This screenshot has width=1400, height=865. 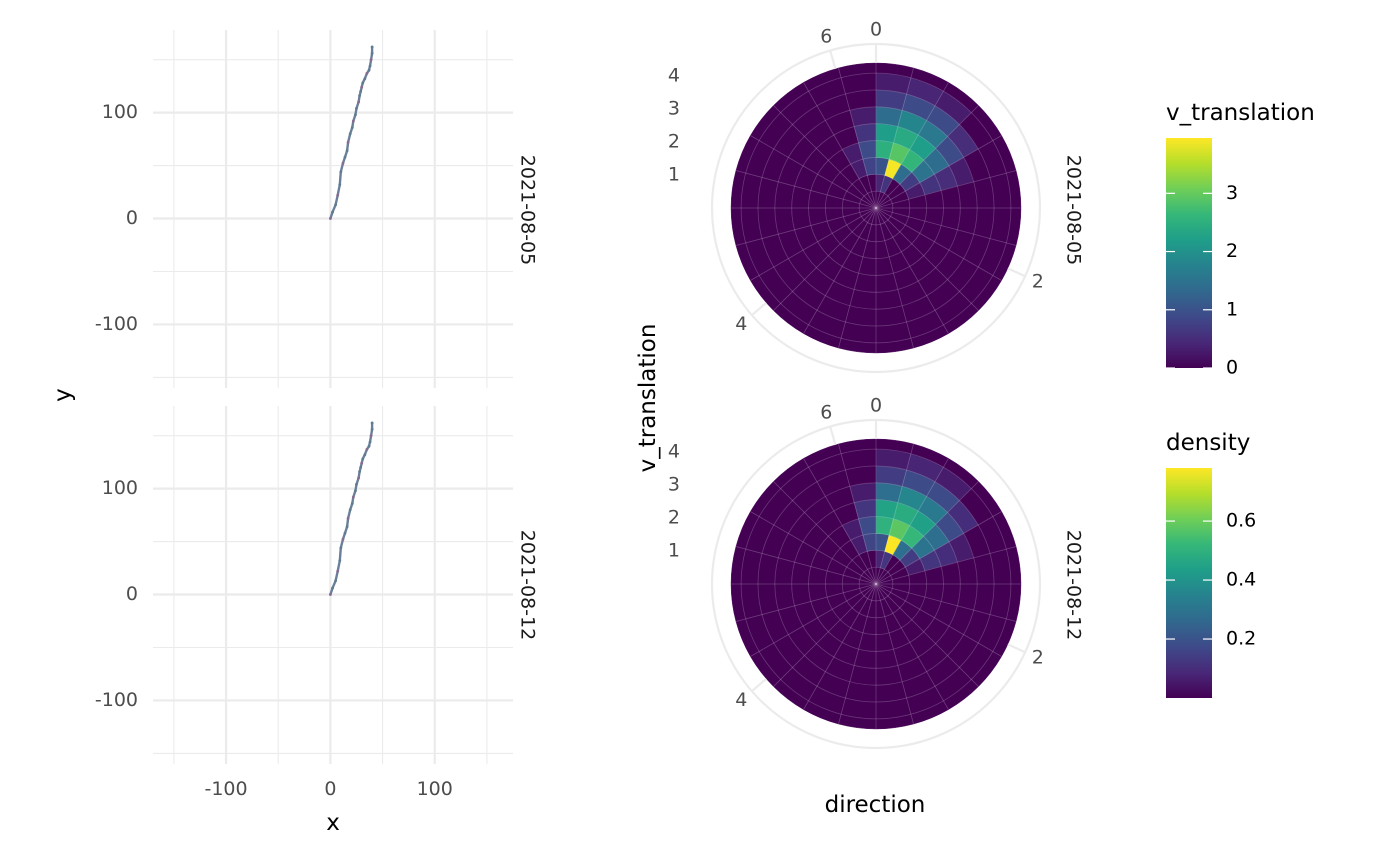 What do you see at coordinates (1241, 639) in the screenshot?
I see `colorbar-tick-label: 0.2` at bounding box center [1241, 639].